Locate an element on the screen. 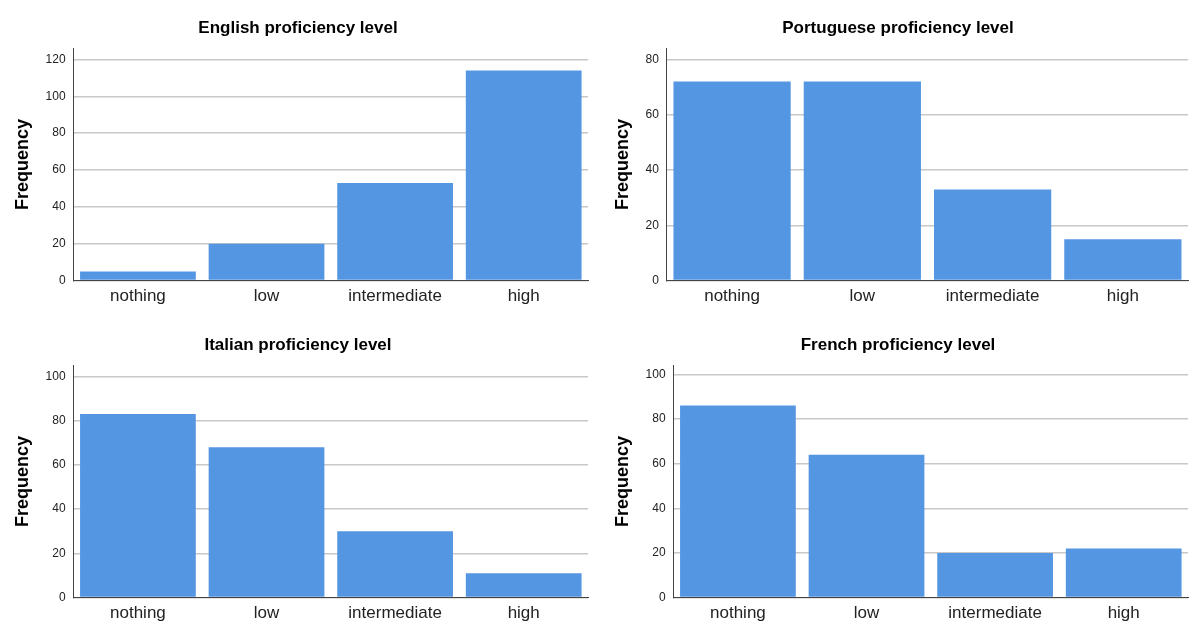  chart-title: English proficiency level is located at coordinates (298, 27).